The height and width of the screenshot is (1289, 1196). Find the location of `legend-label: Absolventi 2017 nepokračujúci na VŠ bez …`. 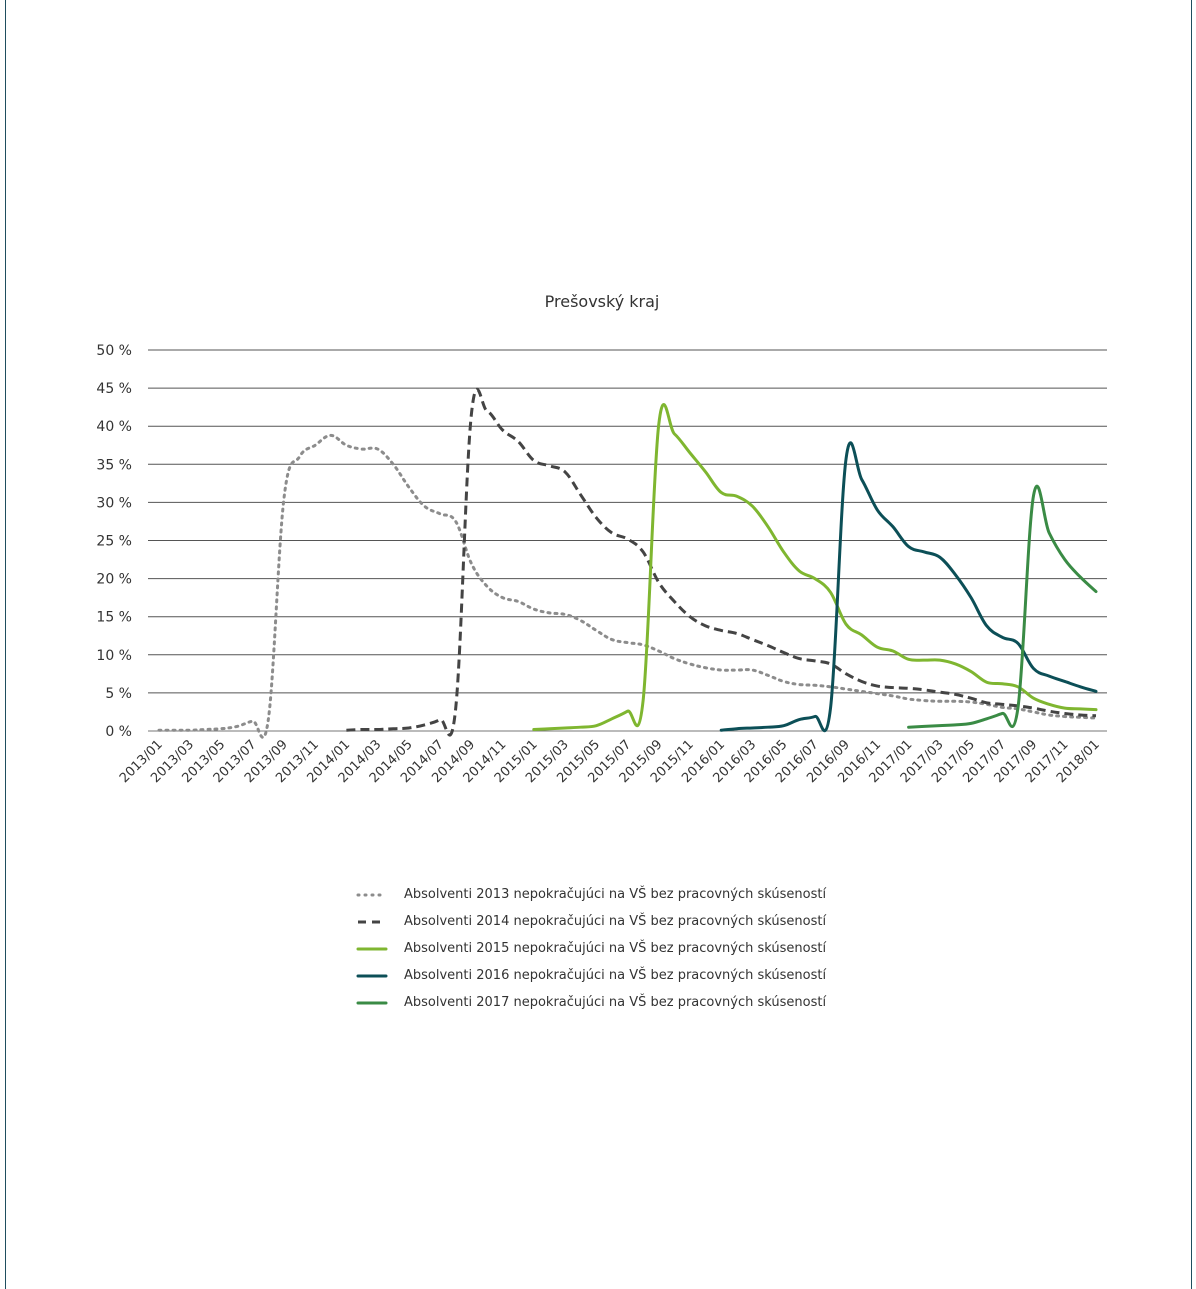

legend-label: Absolventi 2017 nepokračujúci na VŠ bez … is located at coordinates (615, 1002).